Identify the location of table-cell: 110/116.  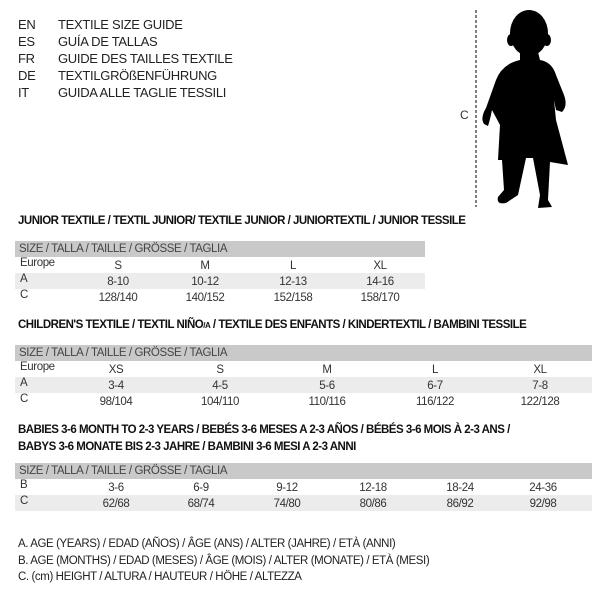
(327, 402).